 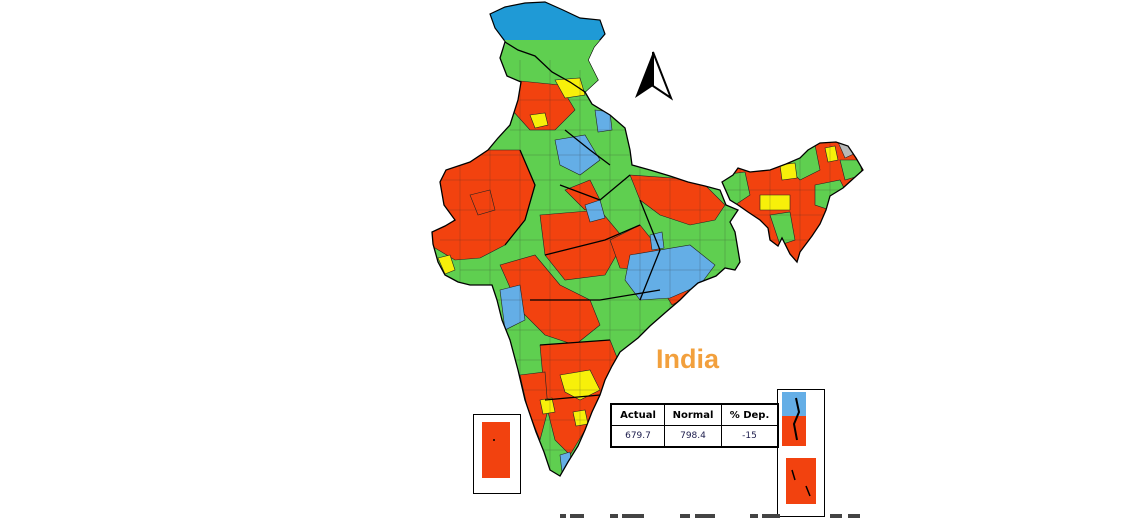 What do you see at coordinates (496, 450) in the screenshot?
I see `lakshadweep-region` at bounding box center [496, 450].